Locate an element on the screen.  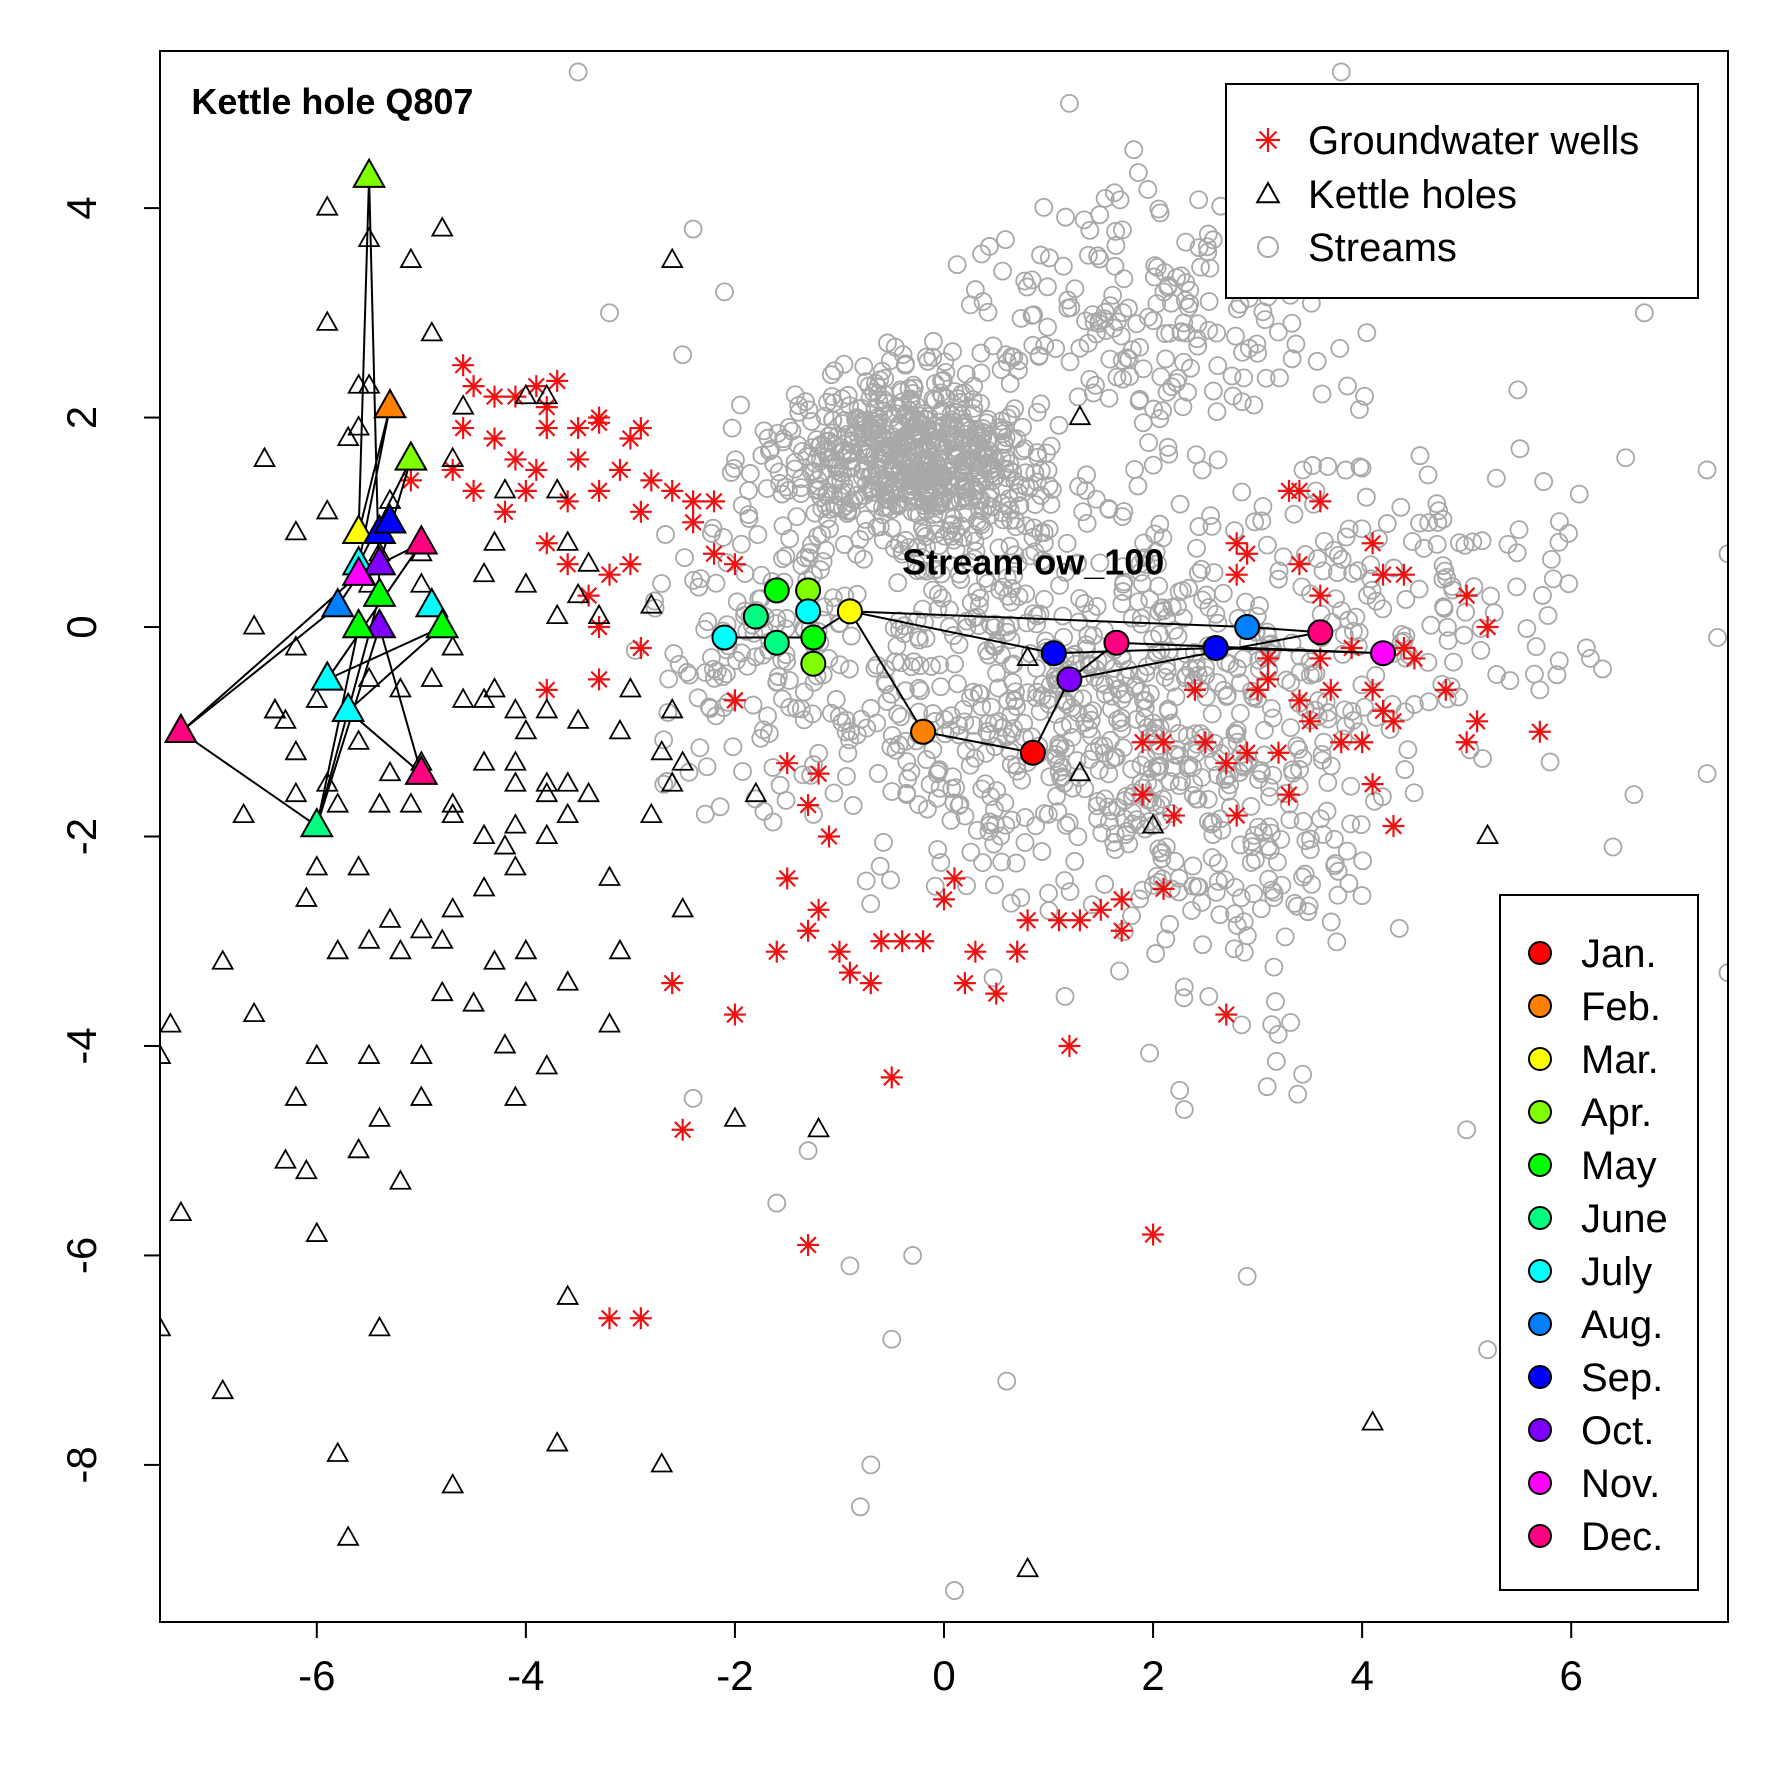
y-tick-label: 0 is located at coordinates (81, 626).